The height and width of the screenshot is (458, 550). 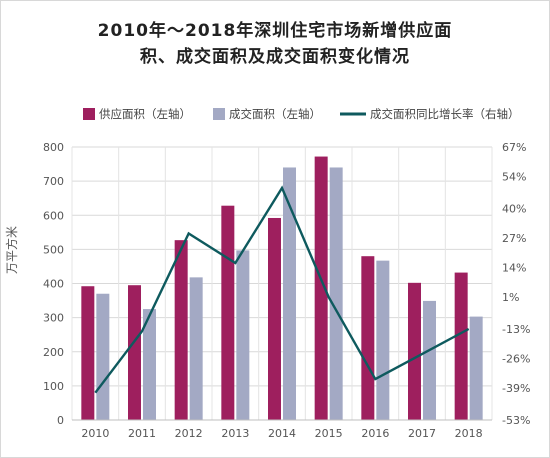 I want to click on x-tick-label: 2015, so click(x=329, y=433).